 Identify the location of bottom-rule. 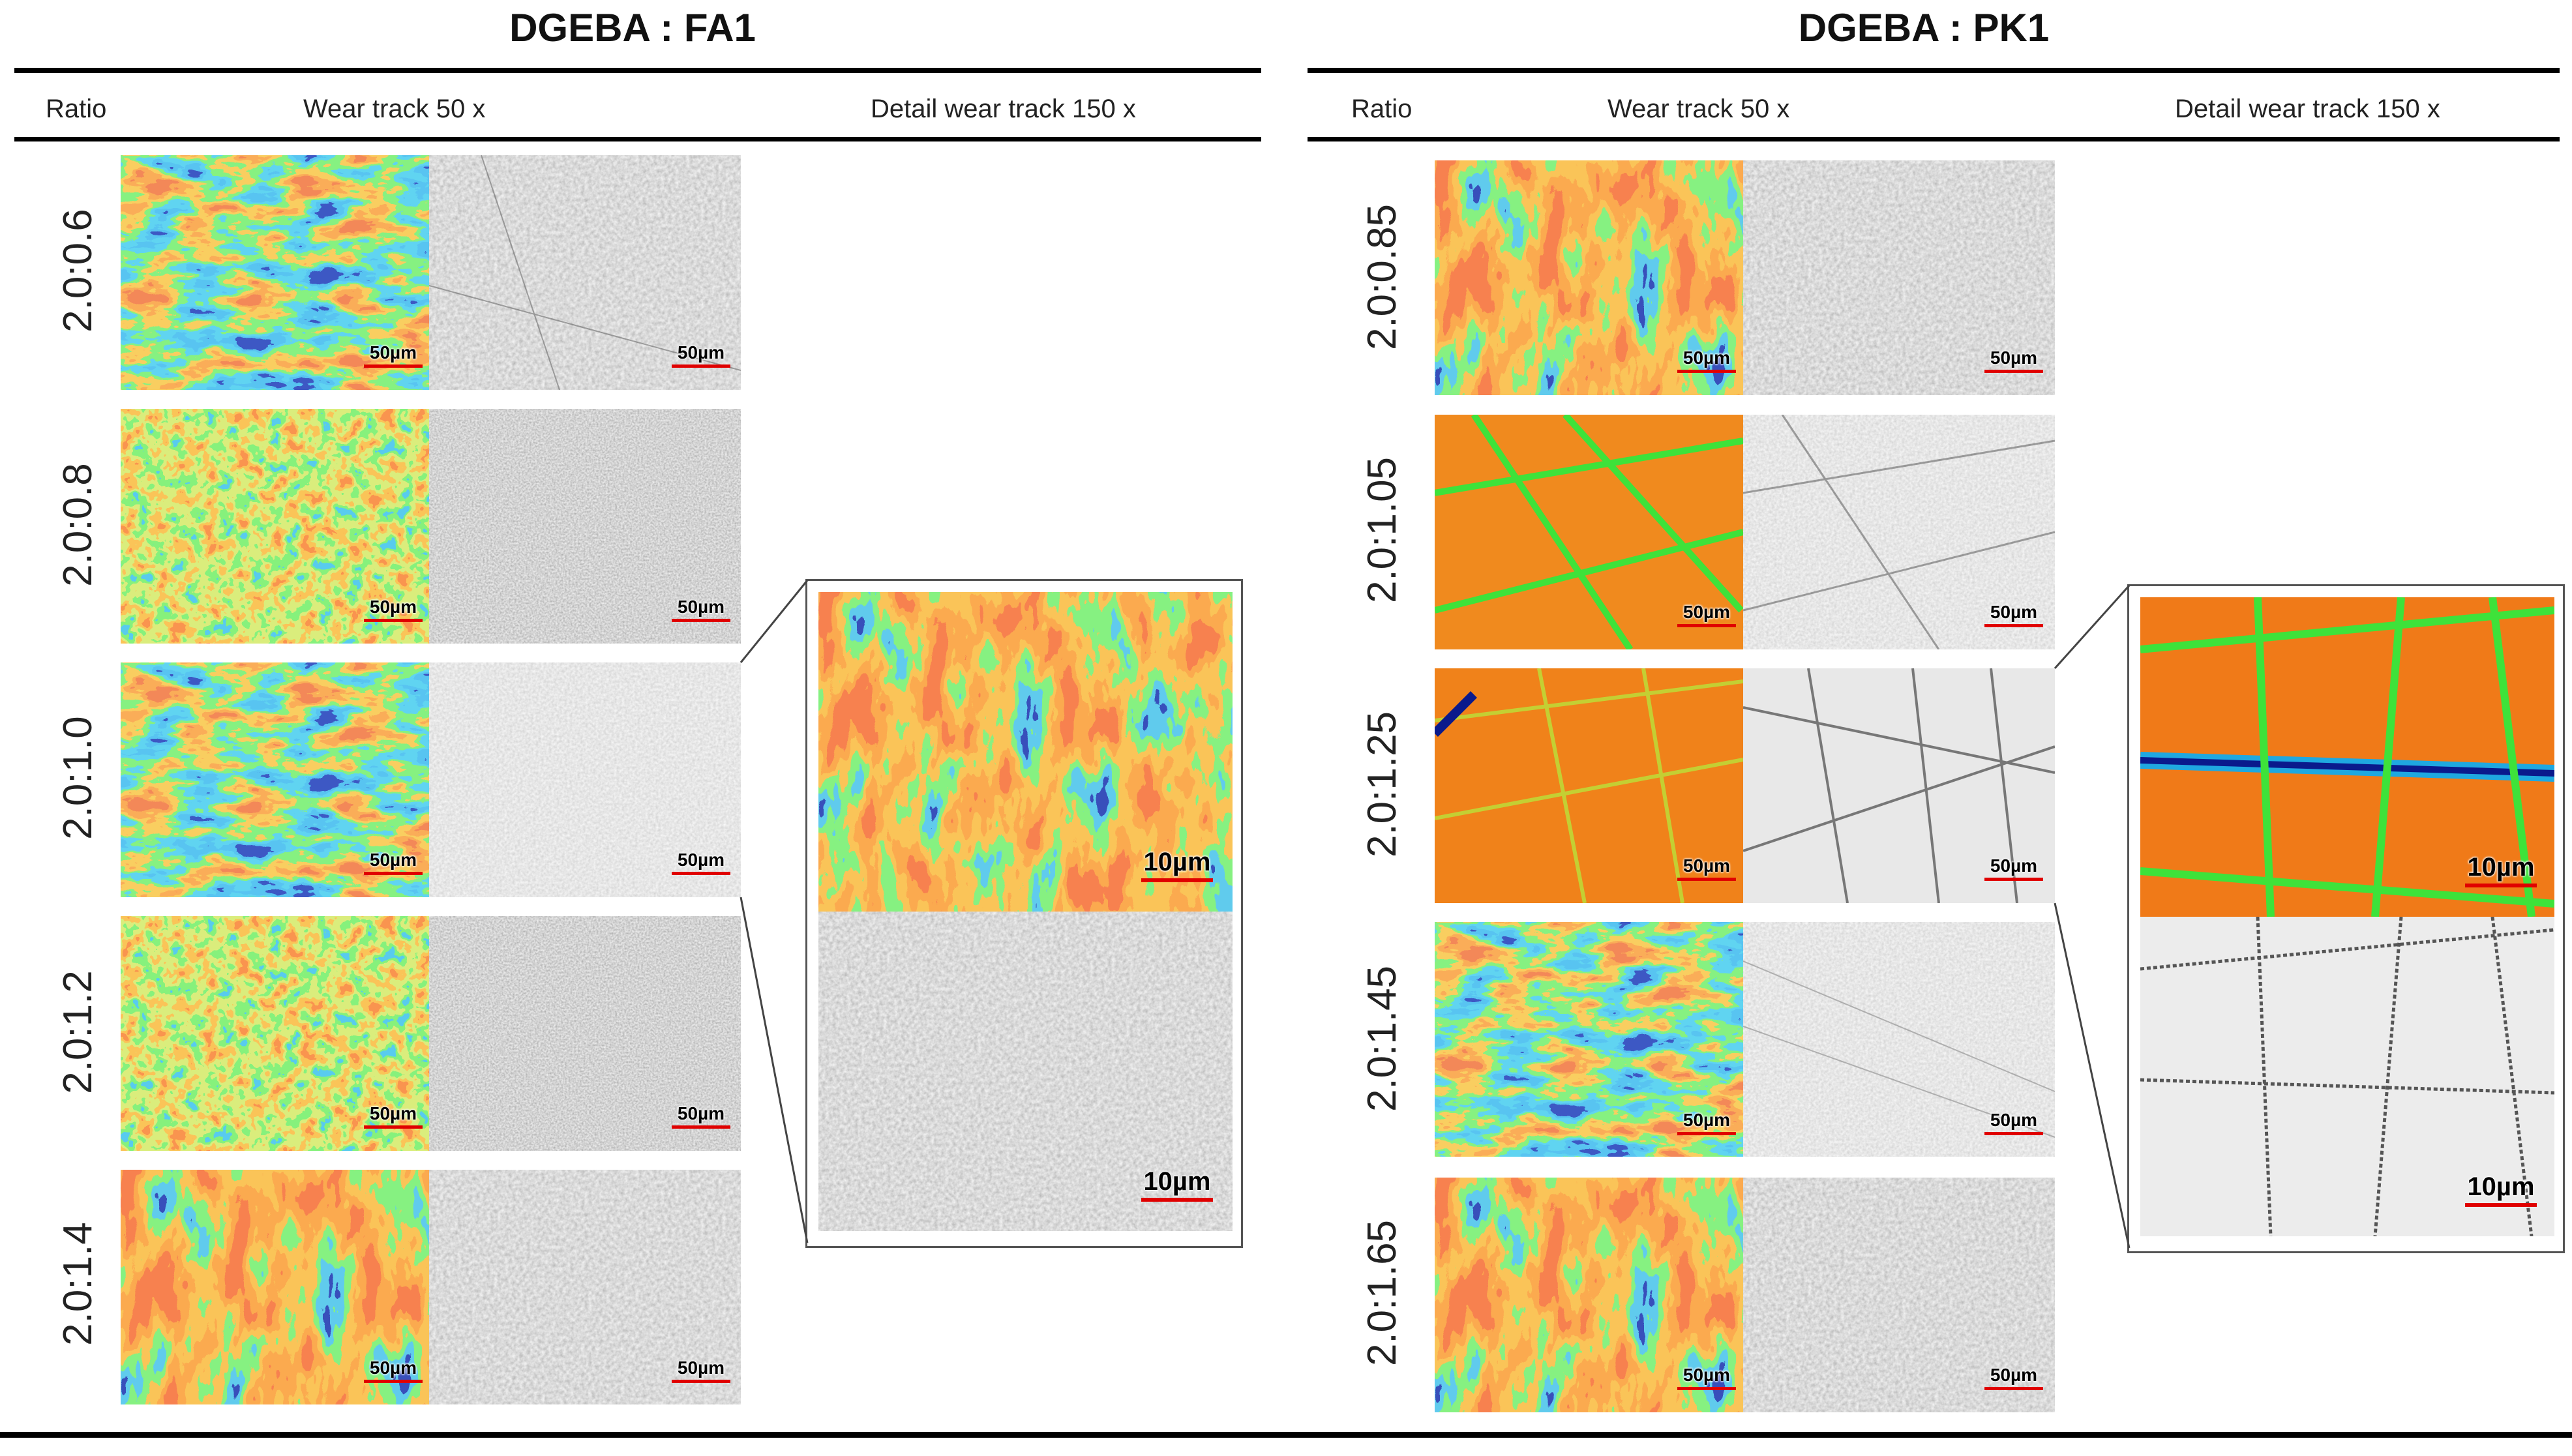
(1286, 1435).